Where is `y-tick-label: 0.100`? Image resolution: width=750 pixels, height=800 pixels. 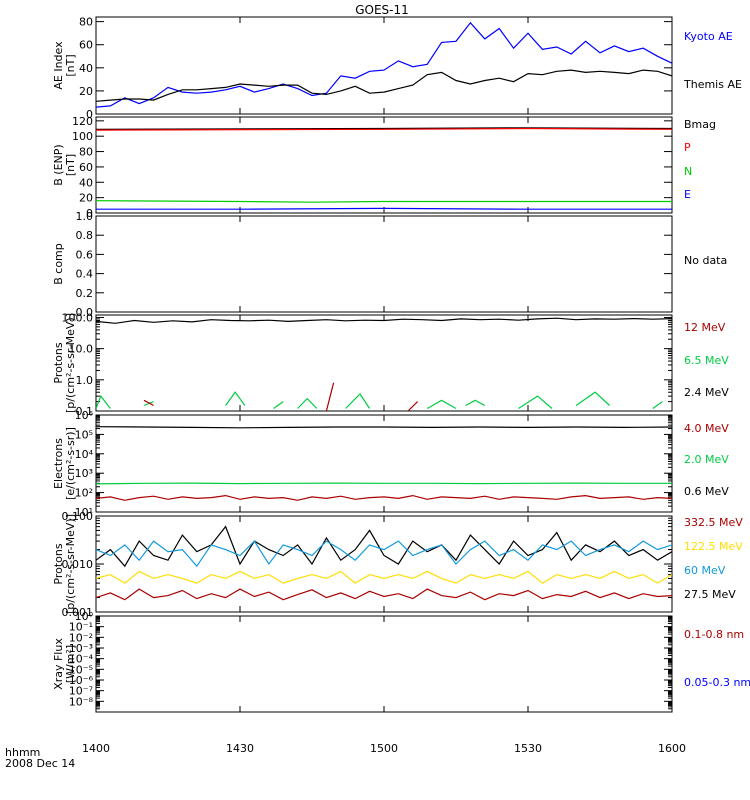 y-tick-label: 0.100 is located at coordinates (78, 516).